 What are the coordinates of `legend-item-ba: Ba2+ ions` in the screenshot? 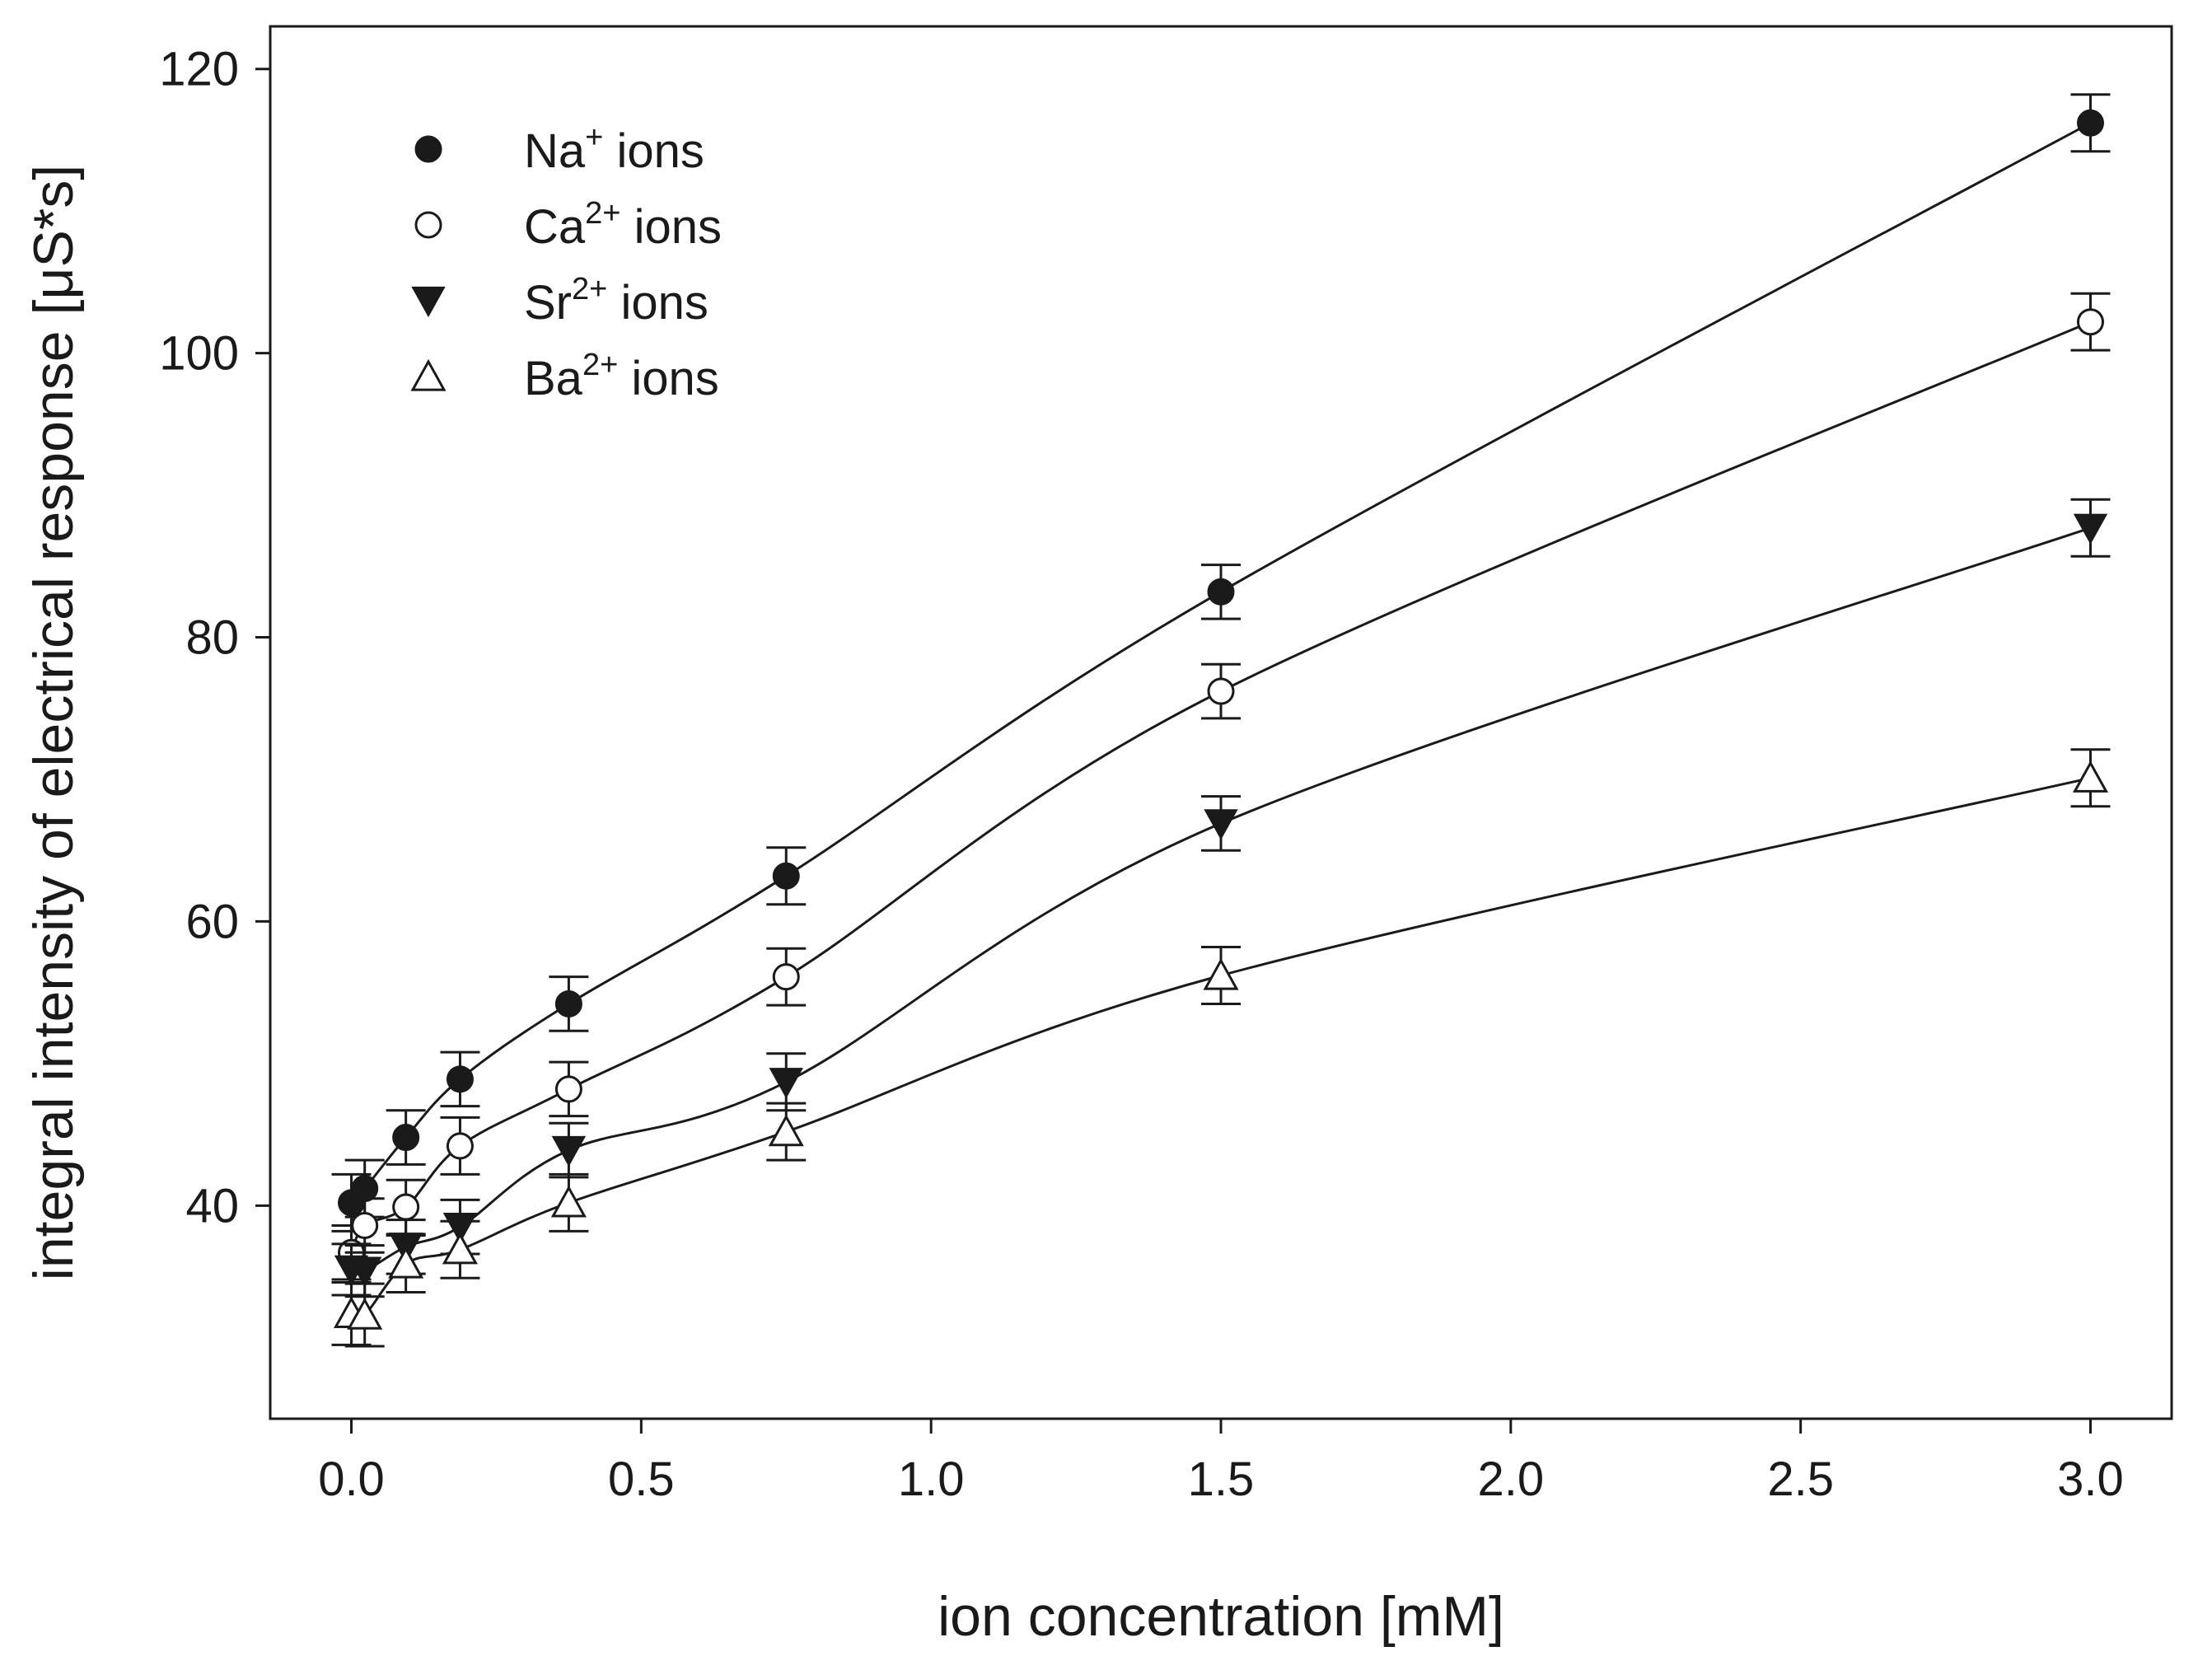 It's located at (565, 376).